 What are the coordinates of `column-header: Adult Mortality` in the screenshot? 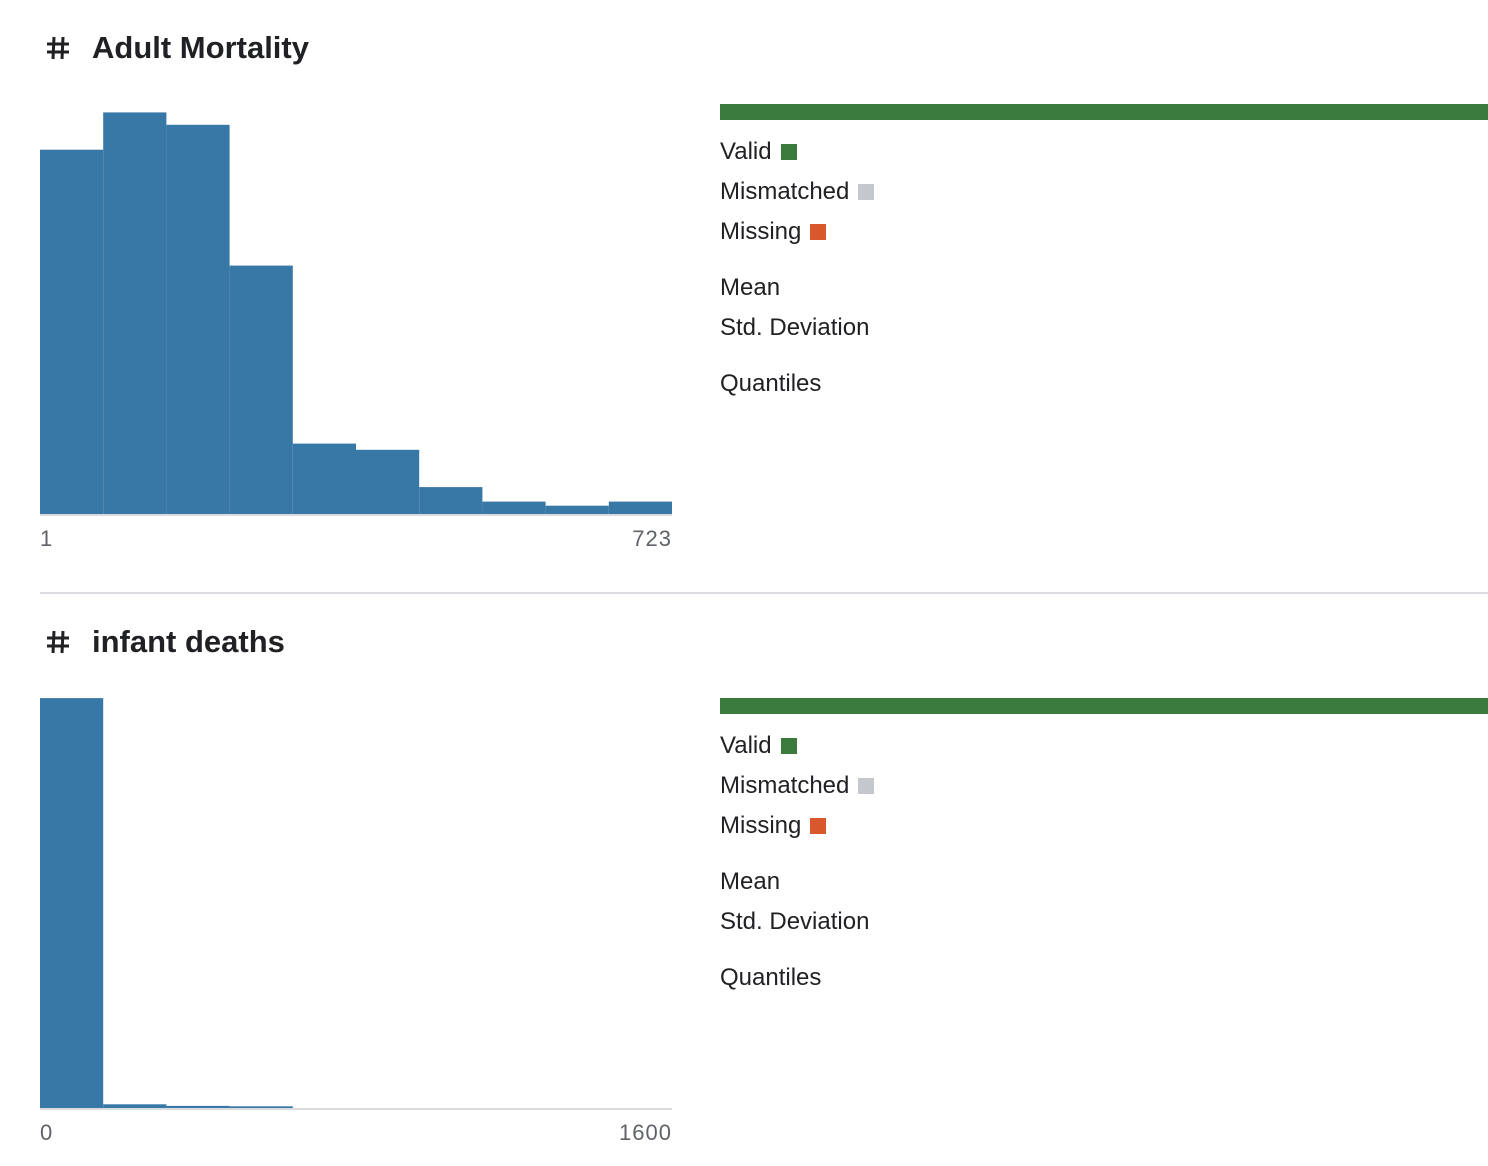 It's located at (176, 48).